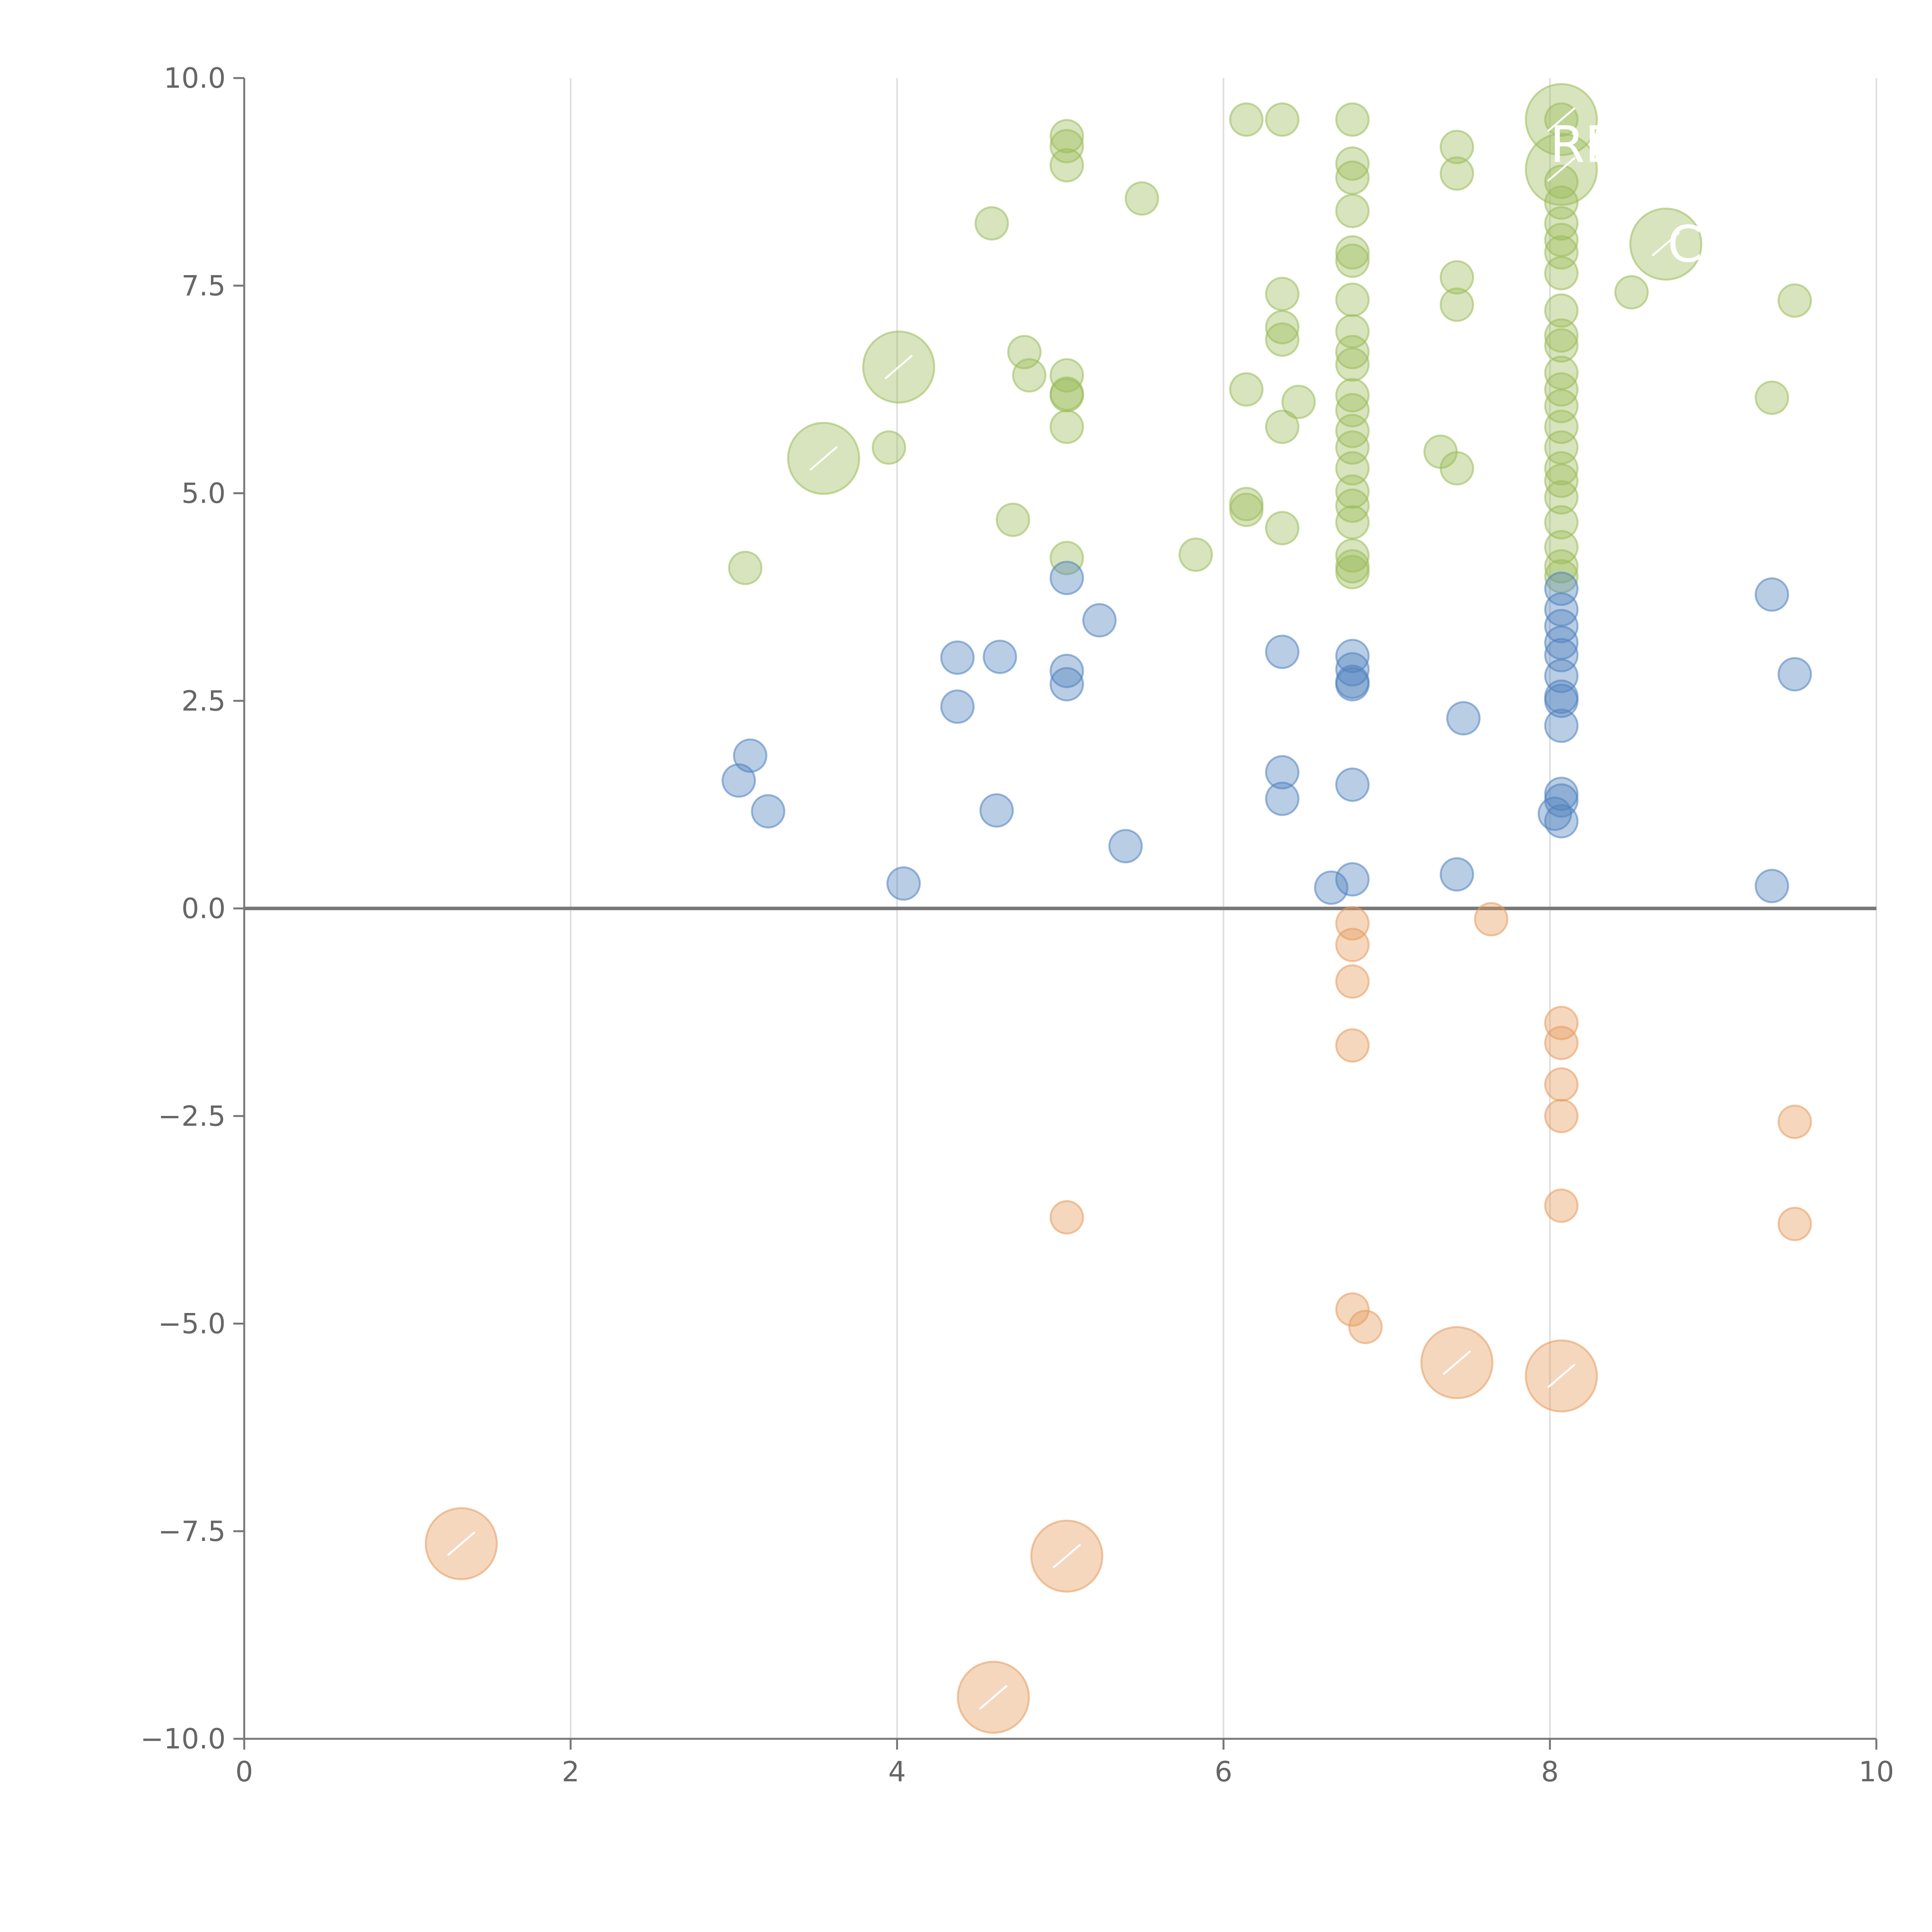  What do you see at coordinates (244, 1771) in the screenshot?
I see `x-tick-label: 0` at bounding box center [244, 1771].